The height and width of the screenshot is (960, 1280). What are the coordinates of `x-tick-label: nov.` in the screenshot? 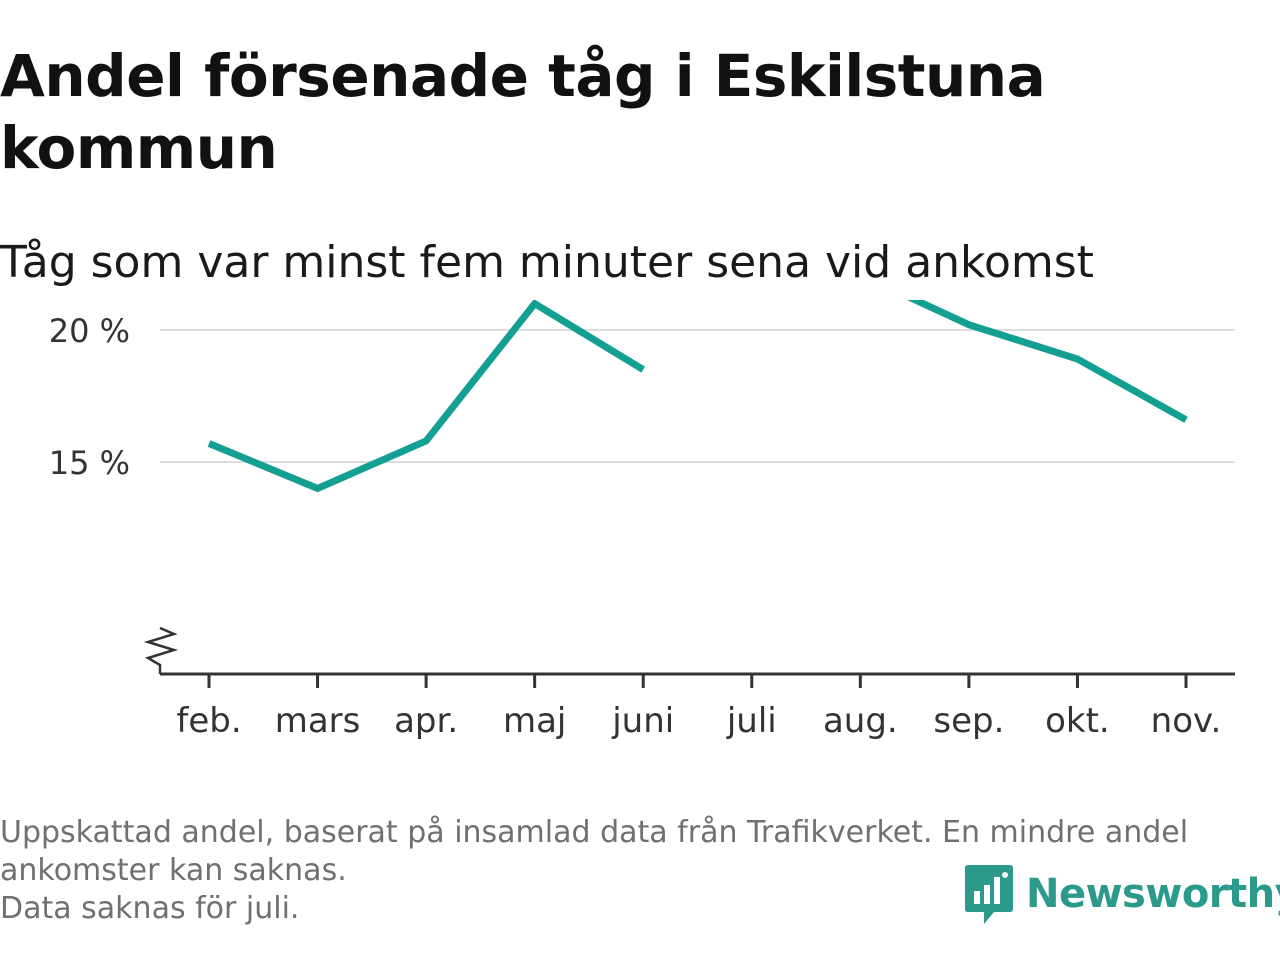 It's located at (1186, 721).